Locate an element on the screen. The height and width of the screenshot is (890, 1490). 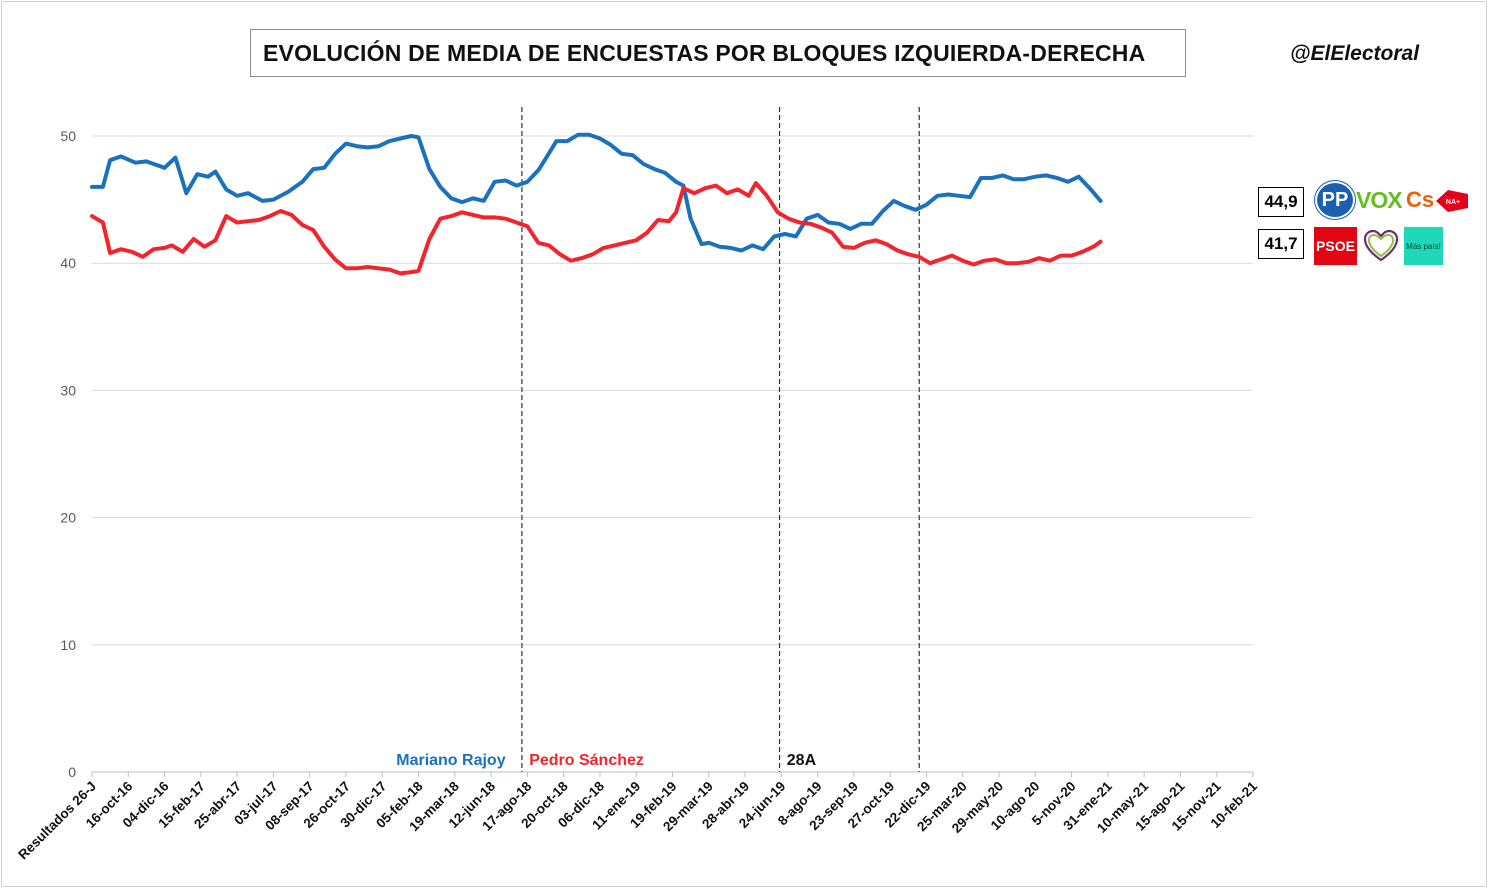
na-plus-logo: NA+ is located at coordinates (1452, 201).